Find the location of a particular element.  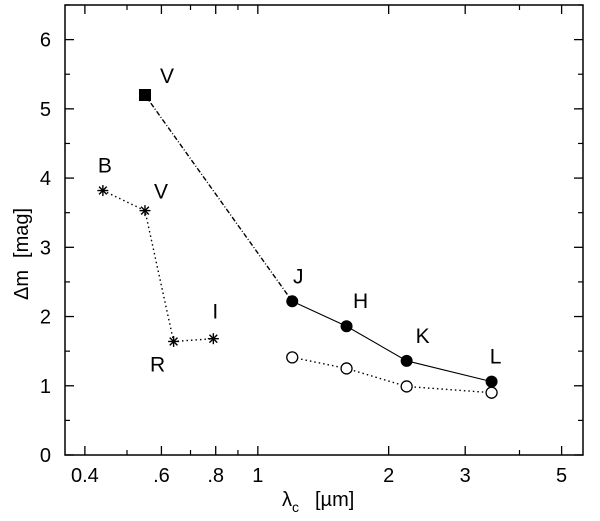

point-label-h-1: H is located at coordinates (360, 301).